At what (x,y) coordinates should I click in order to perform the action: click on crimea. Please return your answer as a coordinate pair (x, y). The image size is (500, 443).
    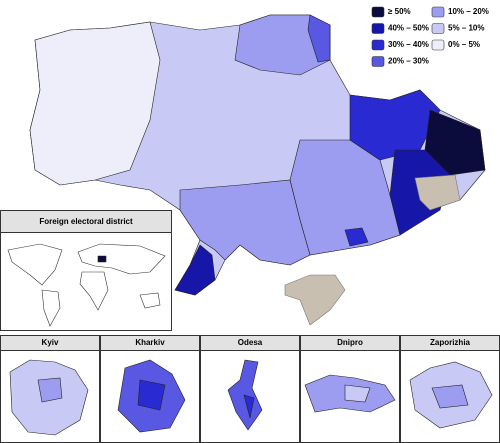
    Looking at the image, I should click on (315, 300).